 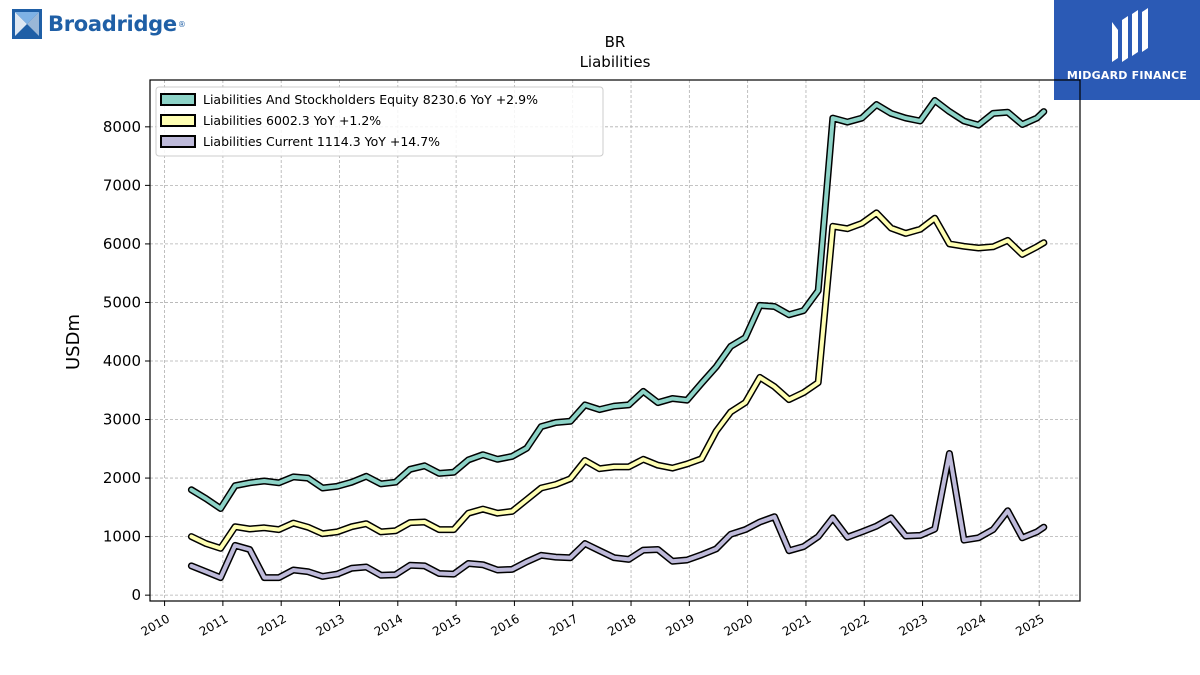 I want to click on registered-mark: ®, so click(x=181, y=24).